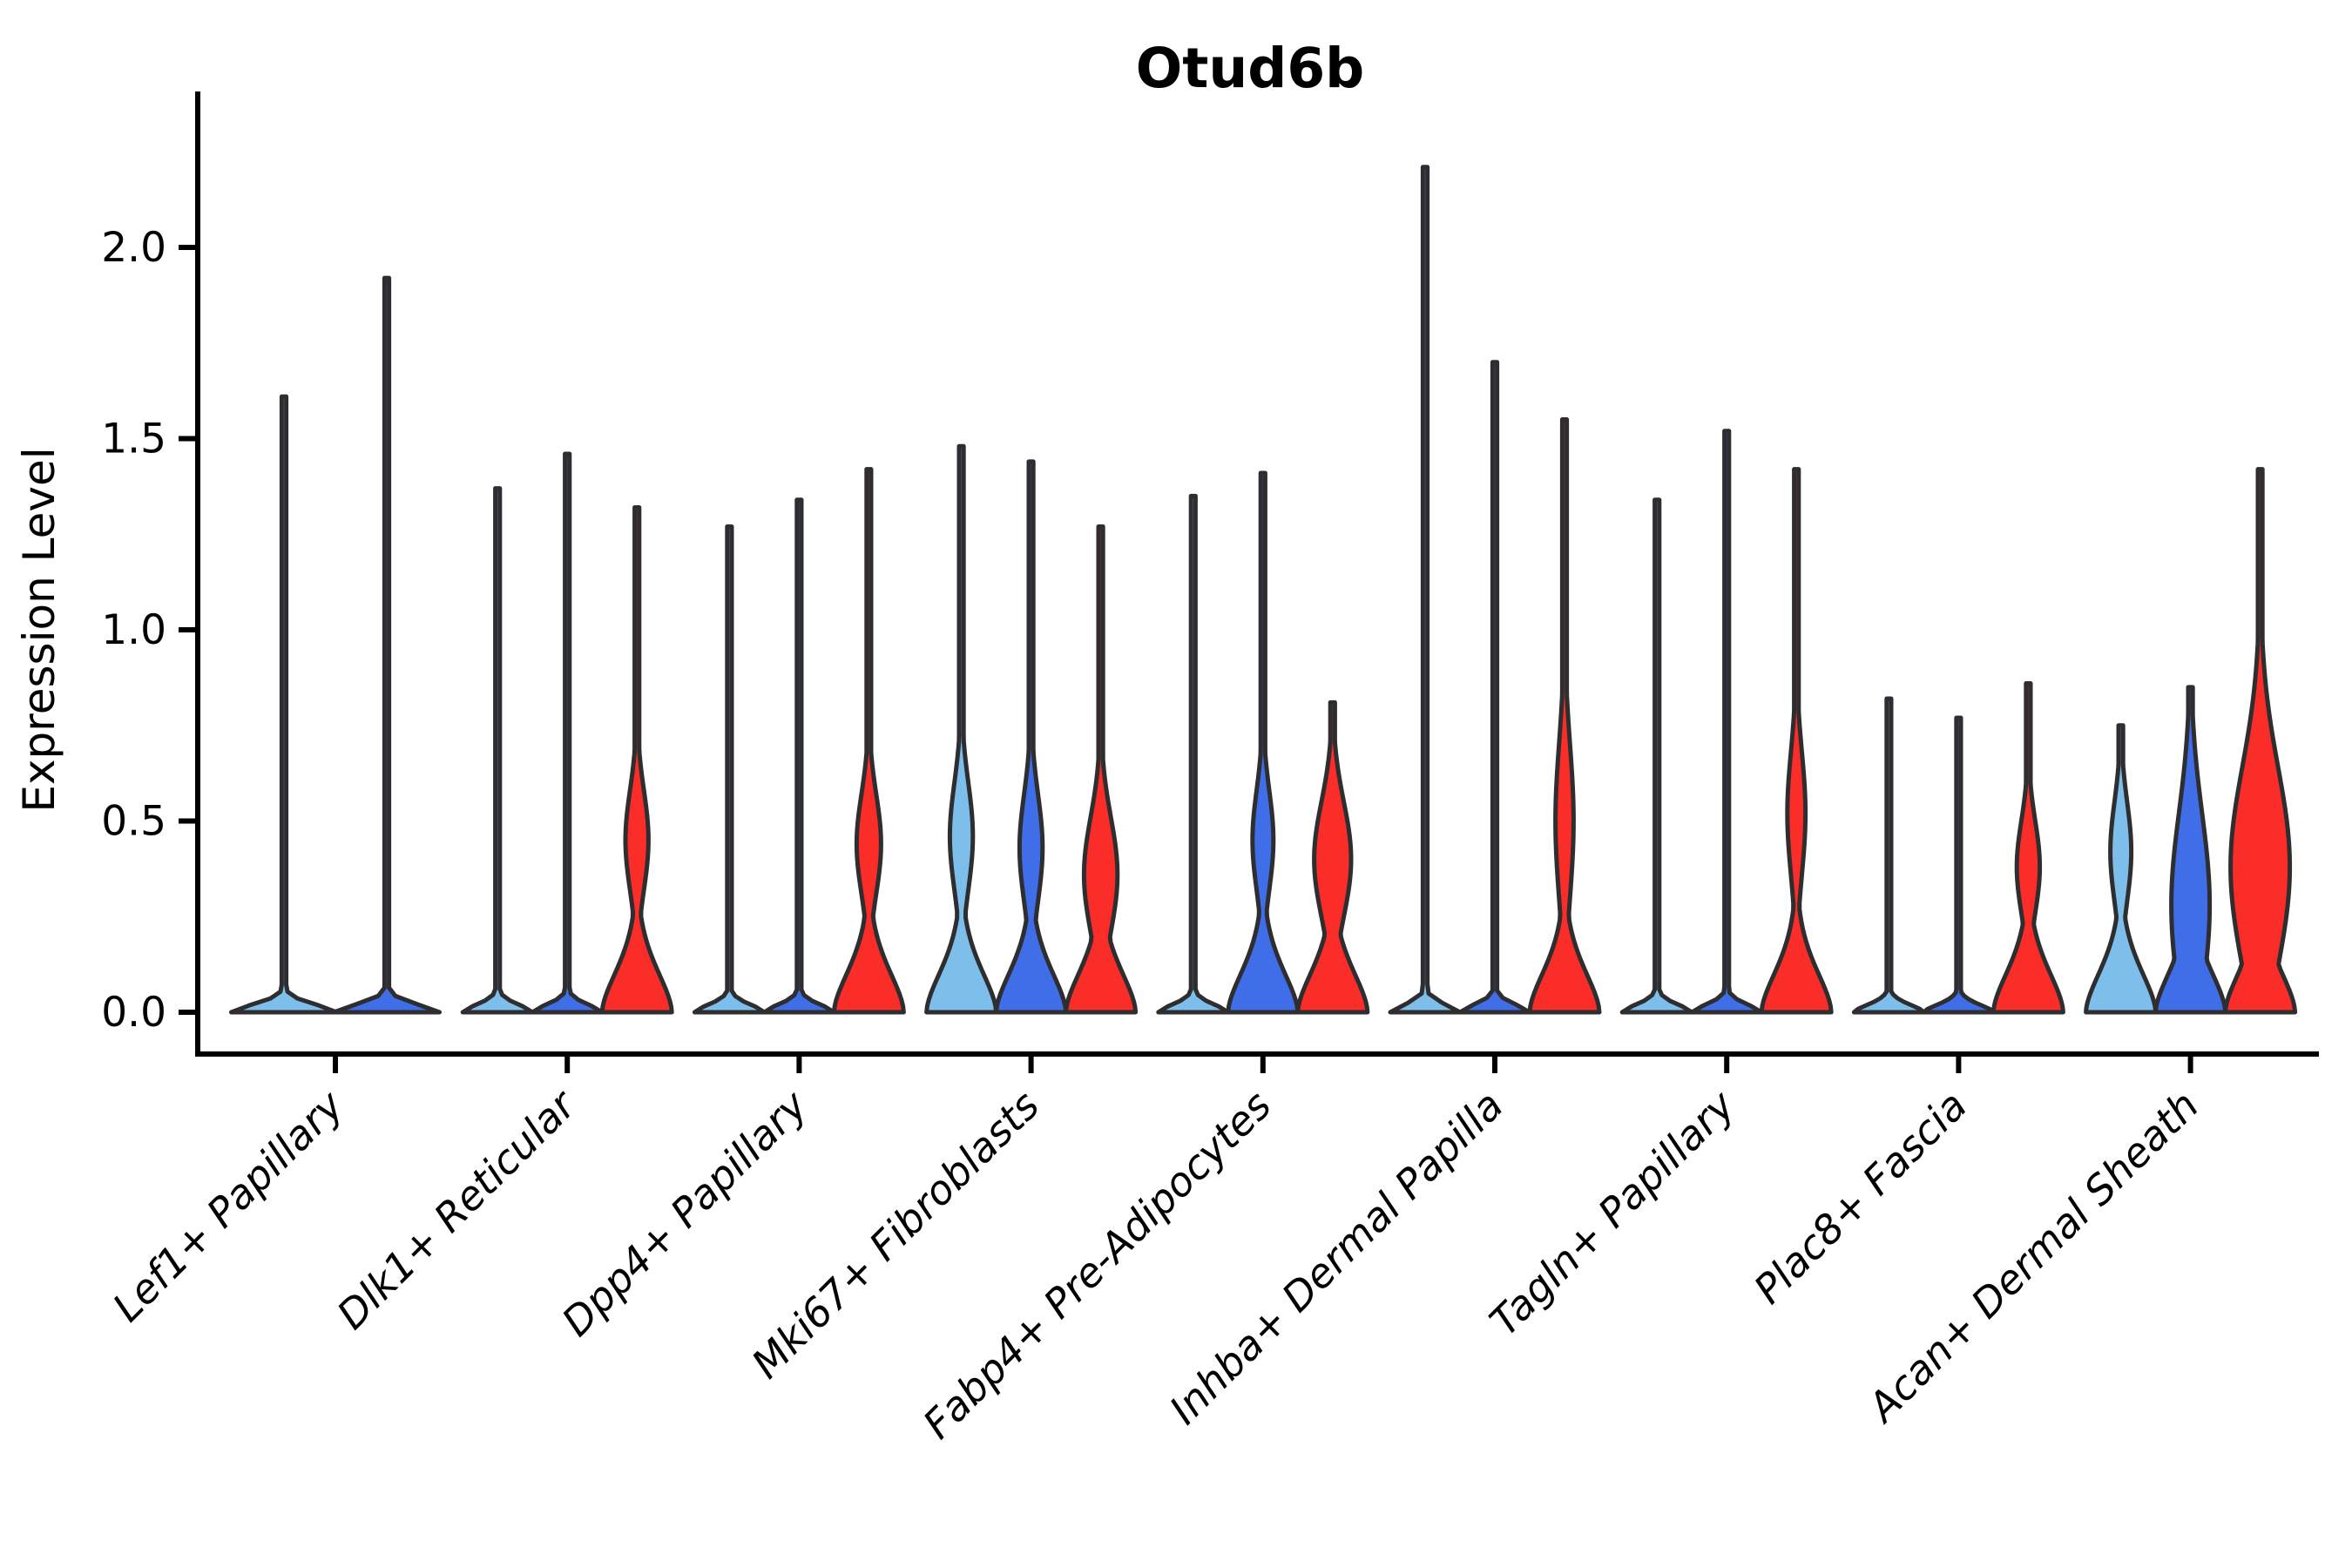  What do you see at coordinates (134, 248) in the screenshot?
I see `y-tick-label: 2.0` at bounding box center [134, 248].